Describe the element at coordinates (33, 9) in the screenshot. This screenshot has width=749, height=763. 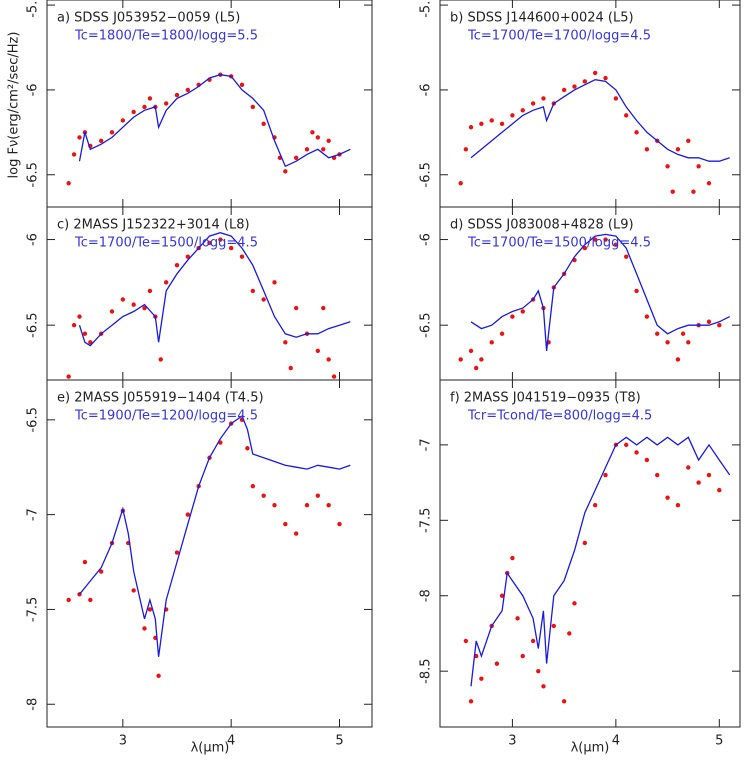
I see `y-tick-label: -5.5` at that location.